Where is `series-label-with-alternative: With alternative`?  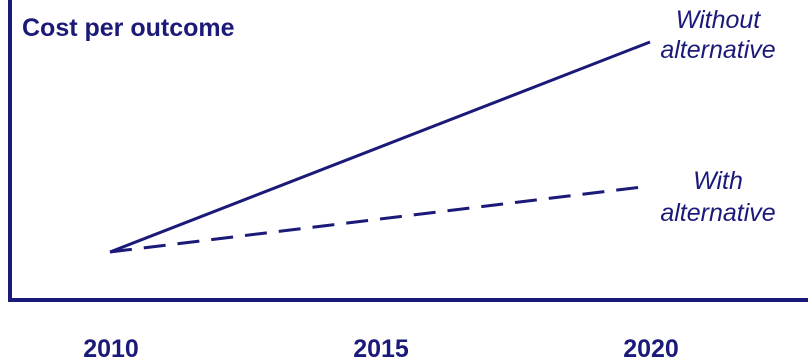 series-label-with-alternative: With alternative is located at coordinates (717, 197).